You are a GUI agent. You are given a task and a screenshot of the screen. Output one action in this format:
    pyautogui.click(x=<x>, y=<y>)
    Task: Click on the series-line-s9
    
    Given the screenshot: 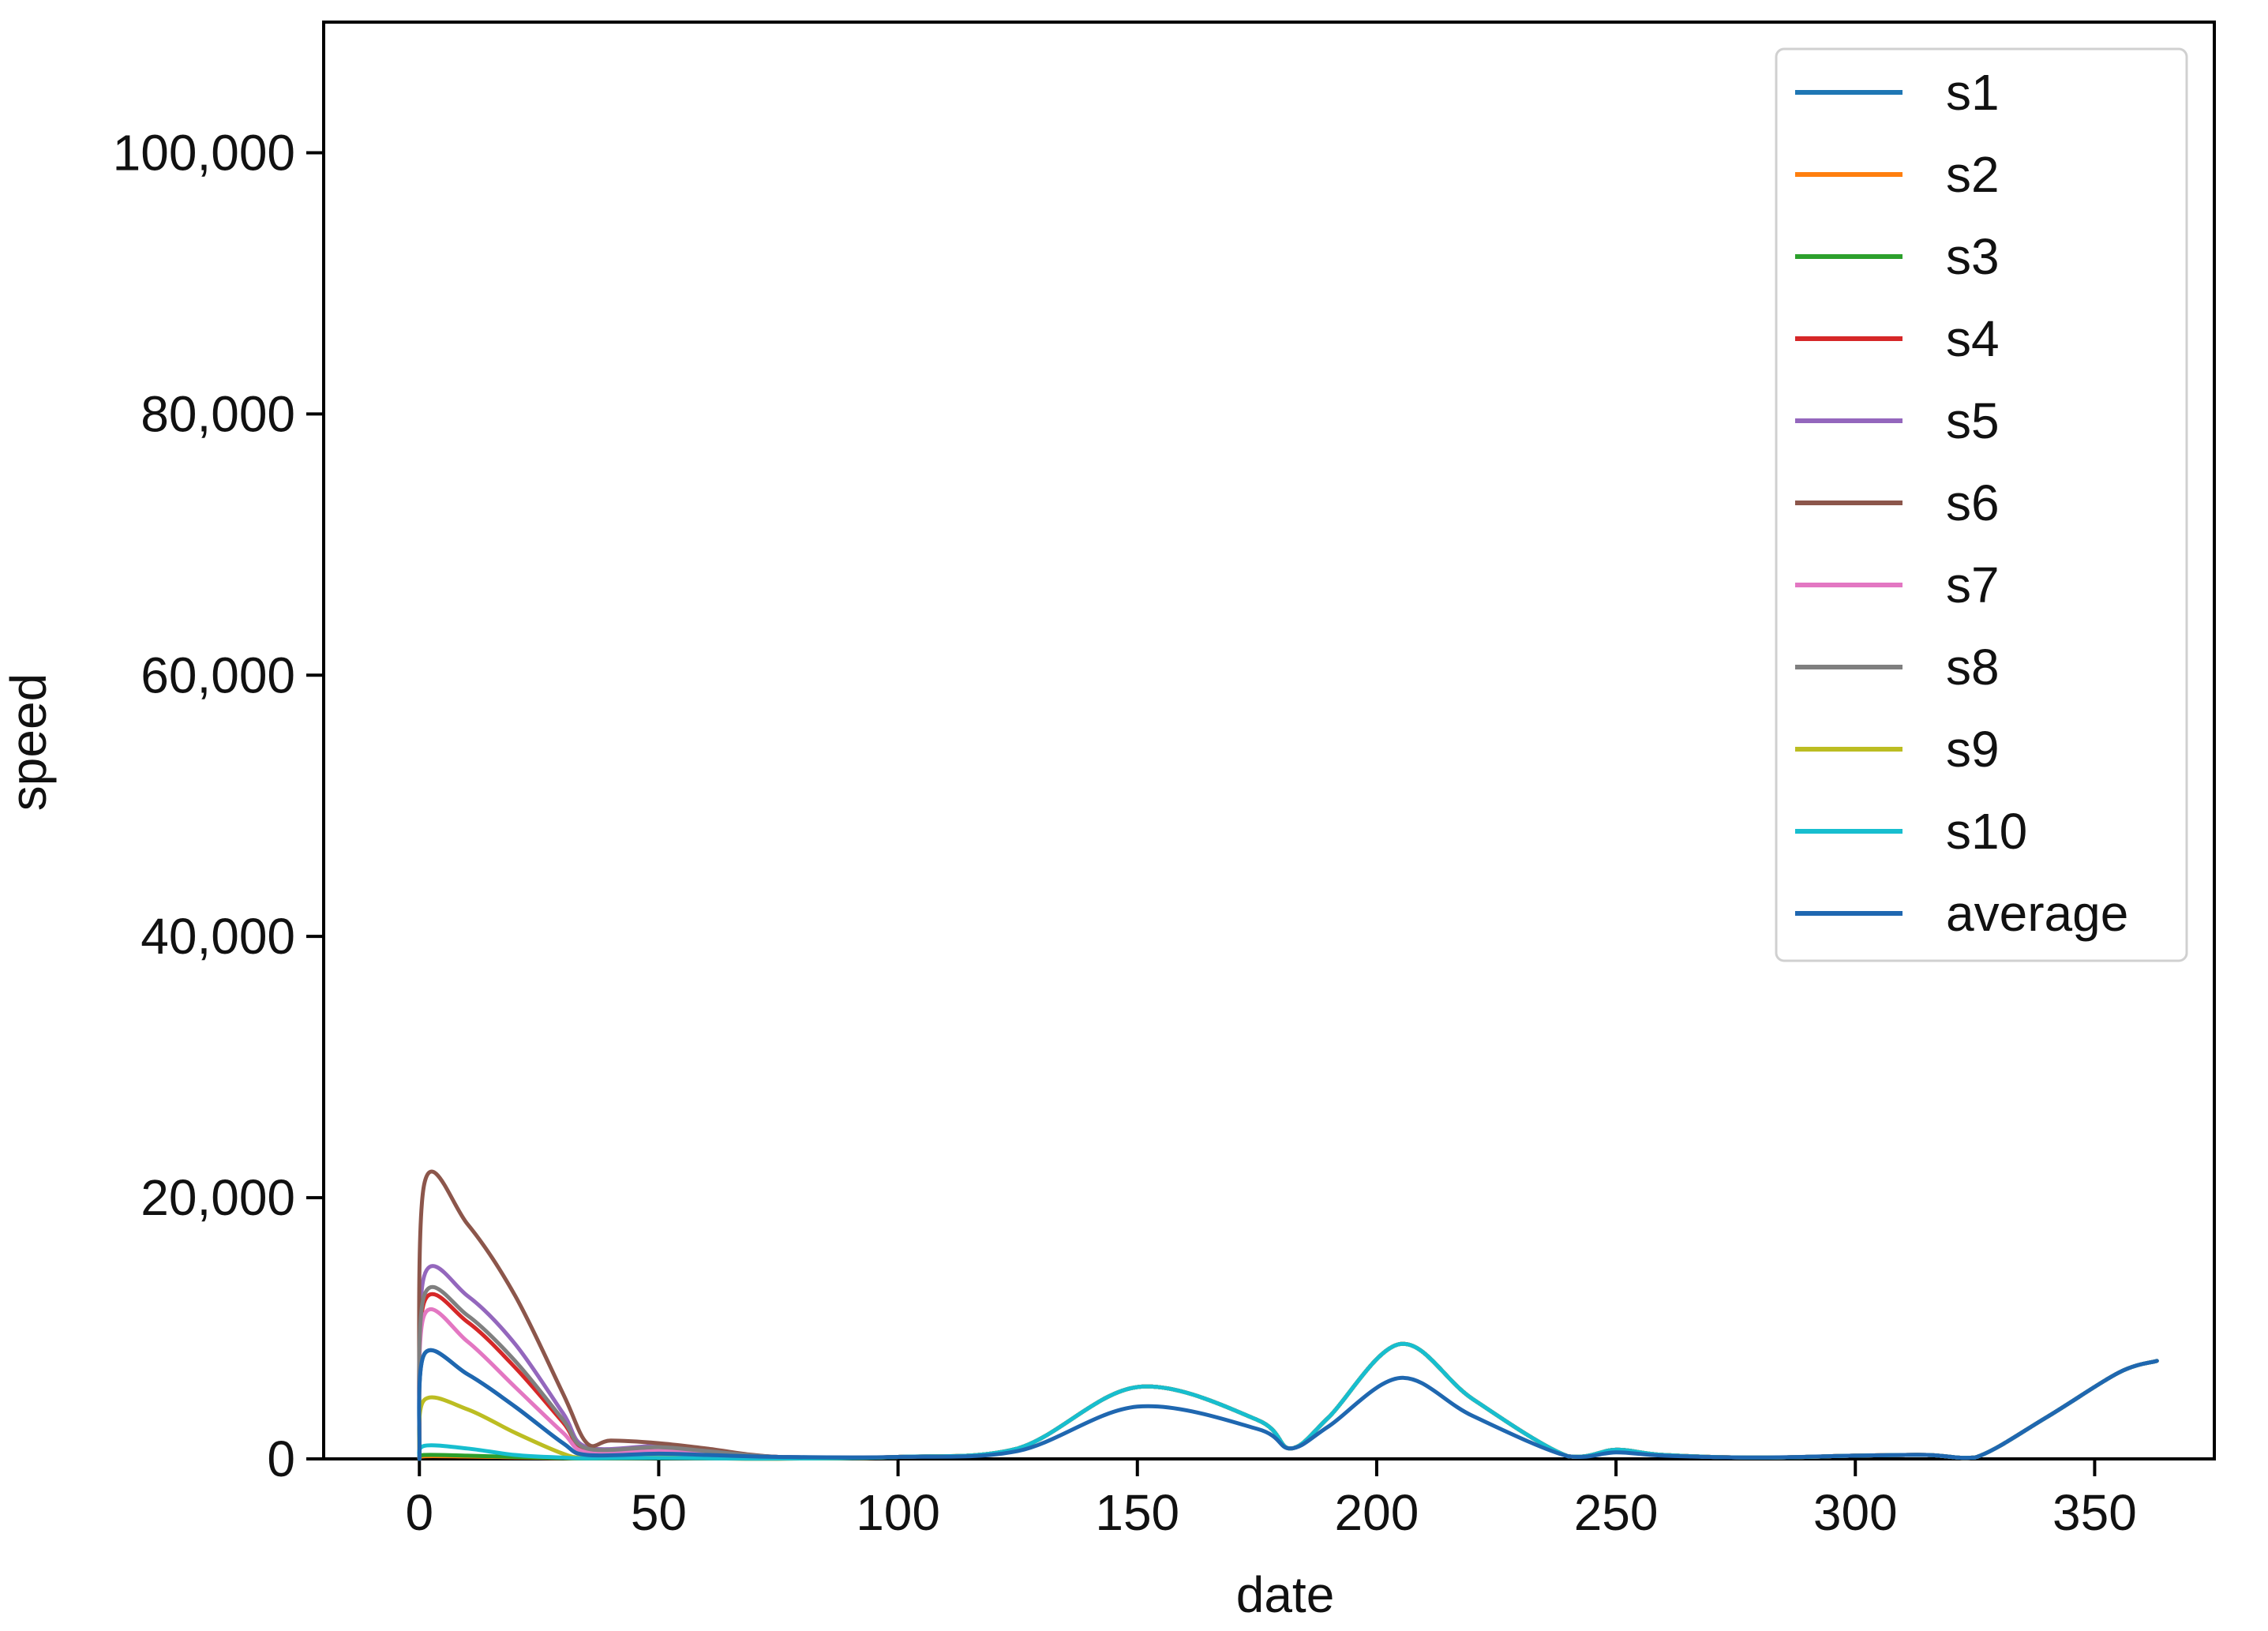 What is the action you would take?
    pyautogui.click(x=1288, y=1401)
    